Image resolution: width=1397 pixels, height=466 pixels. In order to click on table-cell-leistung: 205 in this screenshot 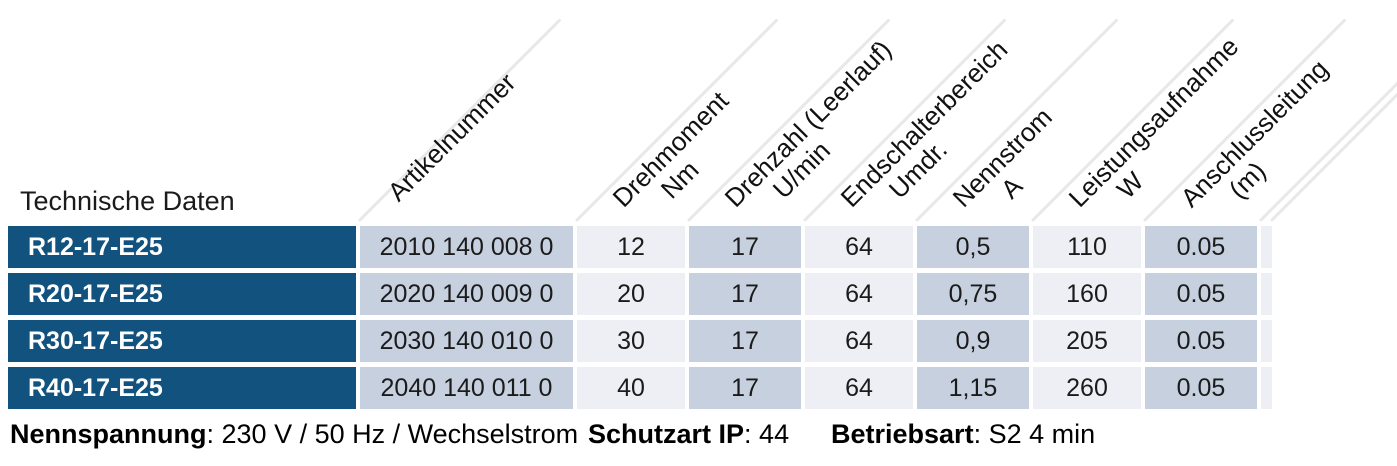, I will do `click(1087, 341)`.